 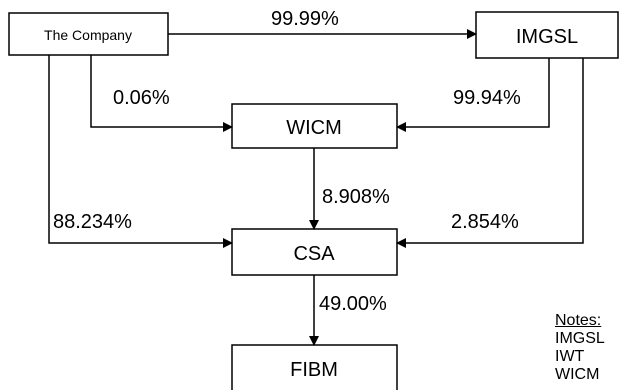 I want to click on company-wicm-arrow, so click(x=161, y=93).